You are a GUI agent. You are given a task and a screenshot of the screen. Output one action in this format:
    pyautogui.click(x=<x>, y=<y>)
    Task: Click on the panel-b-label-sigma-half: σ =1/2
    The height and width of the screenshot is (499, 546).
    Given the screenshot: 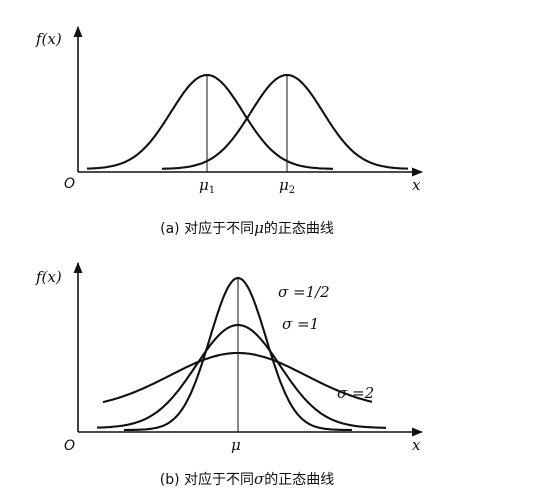 What is the action you would take?
    pyautogui.click(x=304, y=292)
    